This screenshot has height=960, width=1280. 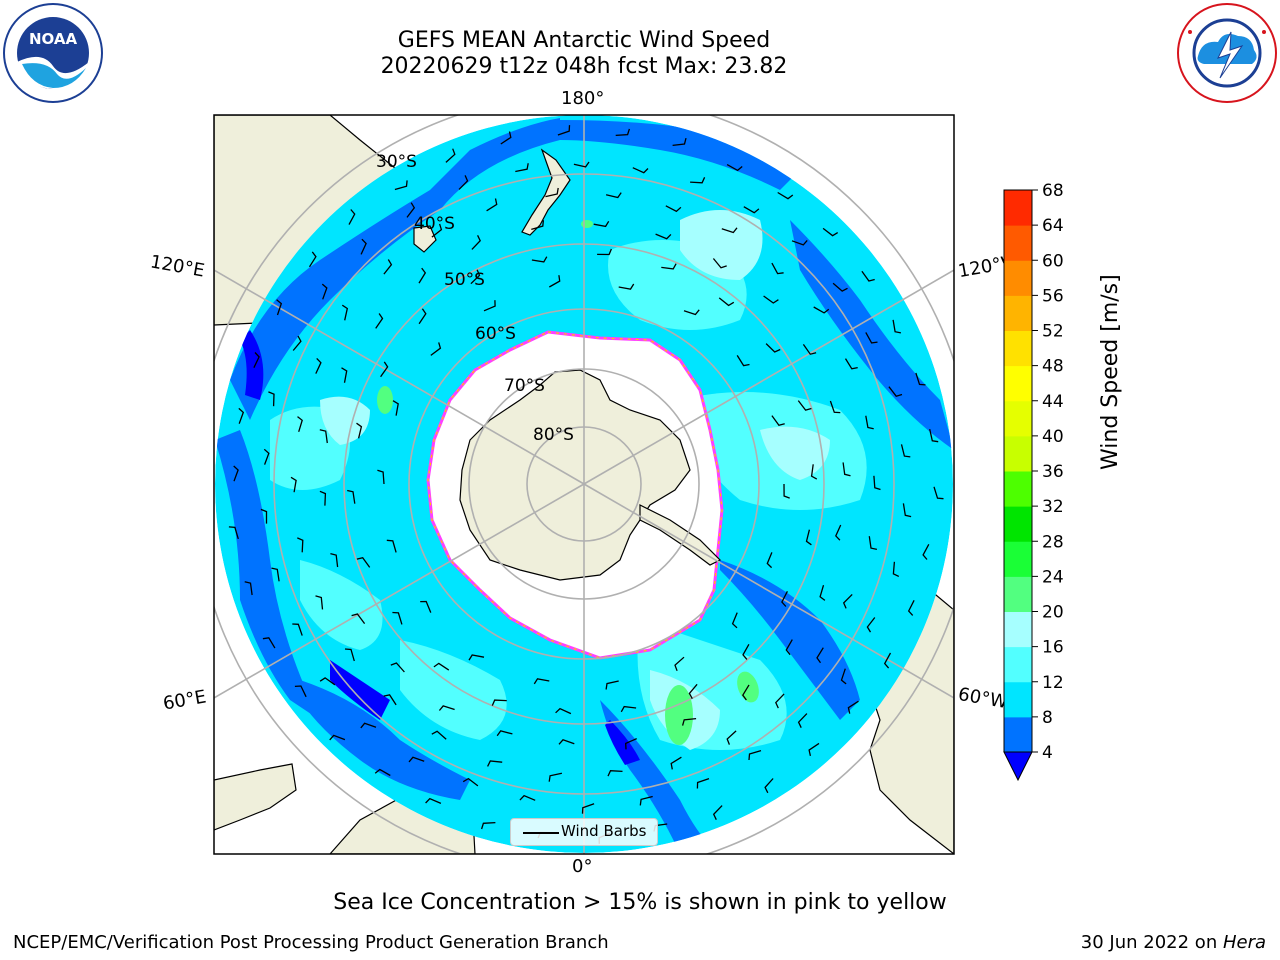 What do you see at coordinates (1047, 718) in the screenshot?
I see `colorbar-tick-label: 8` at bounding box center [1047, 718].